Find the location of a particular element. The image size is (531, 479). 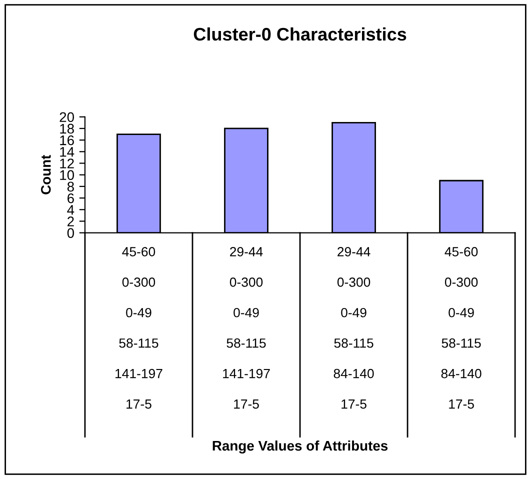

y-tick-label: 4 is located at coordinates (70, 210).